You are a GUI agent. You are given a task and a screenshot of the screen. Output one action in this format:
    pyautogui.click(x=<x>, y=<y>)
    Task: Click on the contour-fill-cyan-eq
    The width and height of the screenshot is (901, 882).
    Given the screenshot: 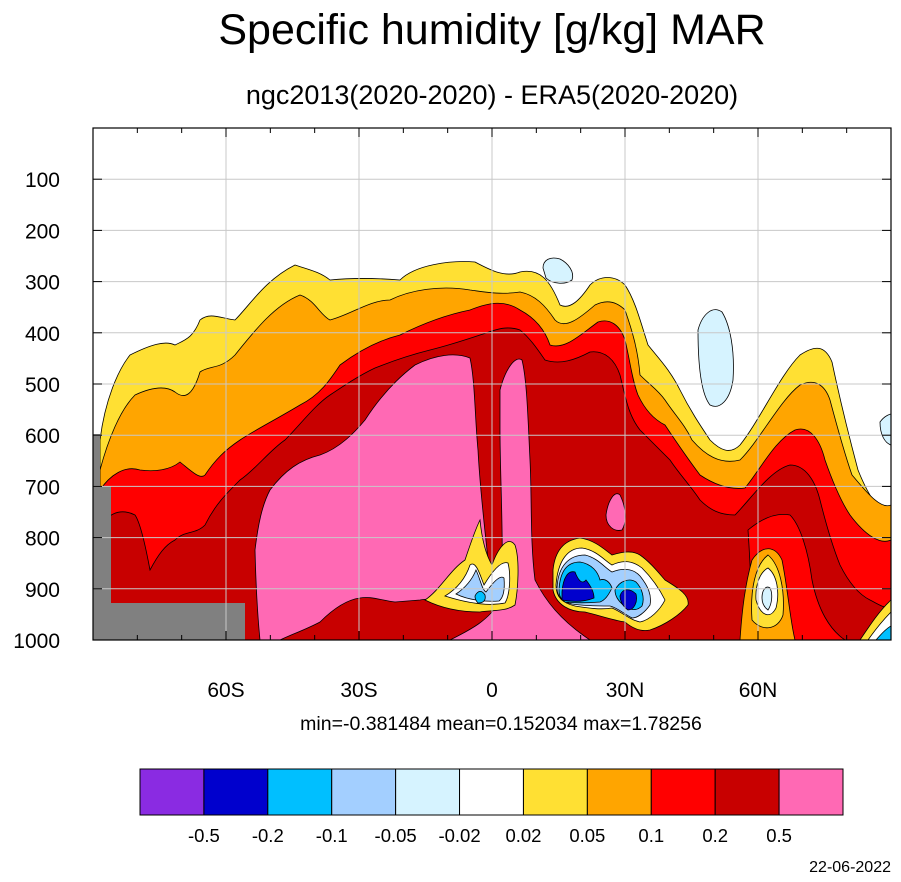 What is the action you would take?
    pyautogui.click(x=480, y=597)
    